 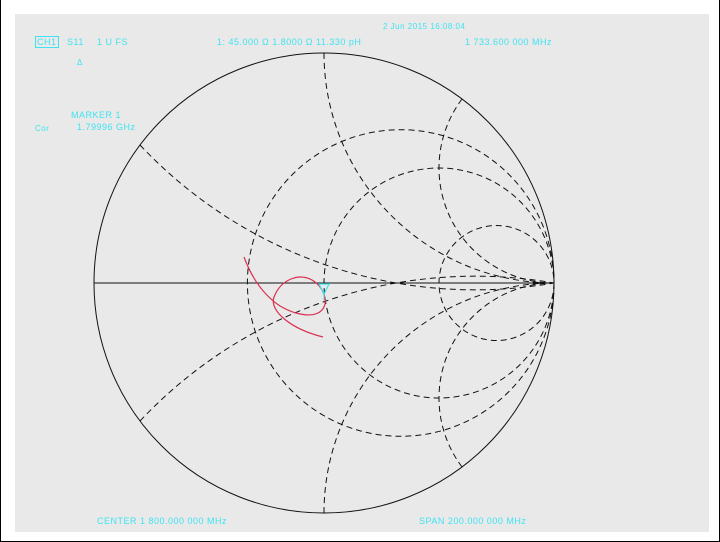 What do you see at coordinates (47, 42) in the screenshot?
I see `channel-label: CH1` at bounding box center [47, 42].